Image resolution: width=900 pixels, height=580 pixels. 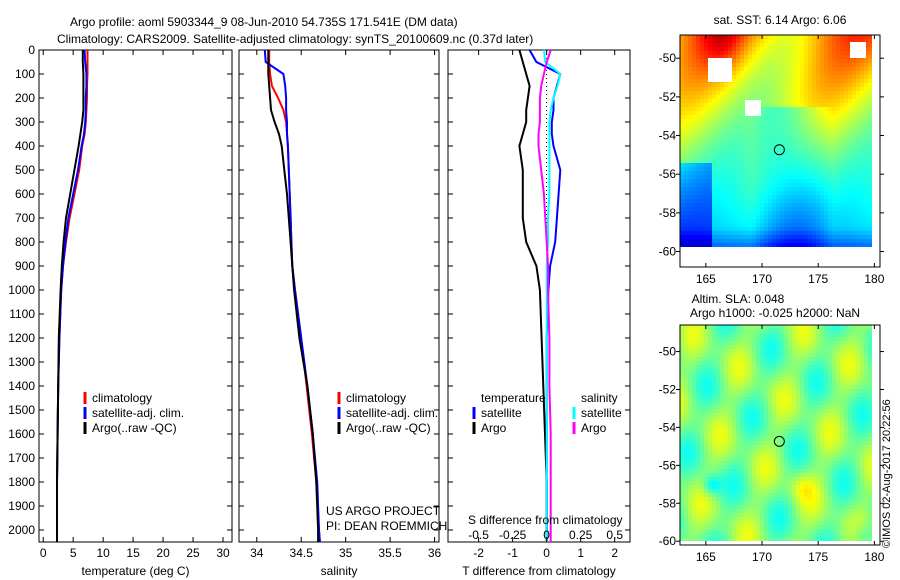 I want to click on y-tick-label: 900, so click(x=25, y=266).